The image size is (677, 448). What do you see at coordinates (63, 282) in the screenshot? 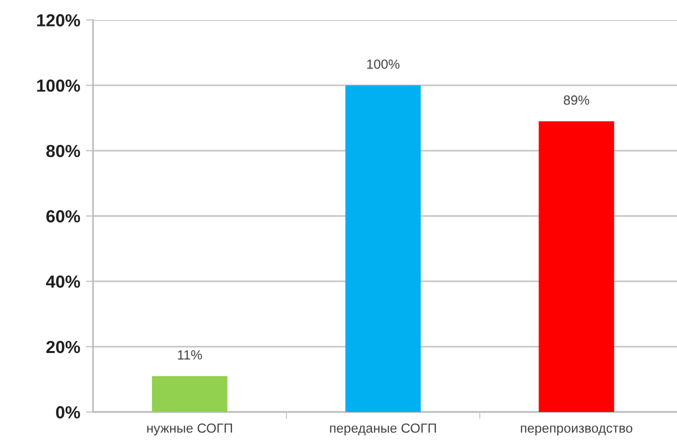
I see `y-tick-label: 40%` at bounding box center [63, 282].